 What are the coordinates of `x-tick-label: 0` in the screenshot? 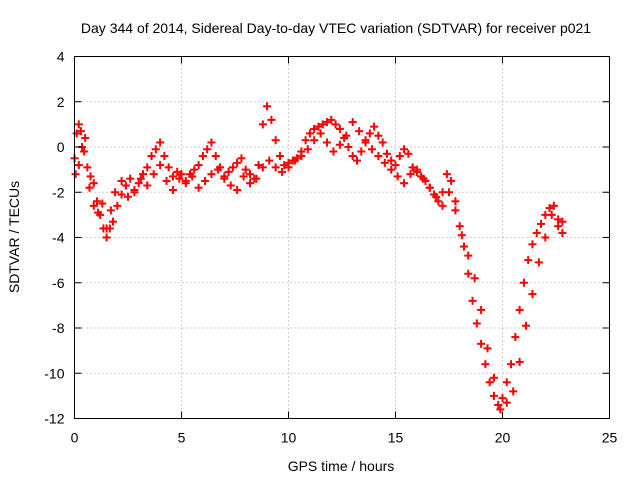 It's located at (75, 438).